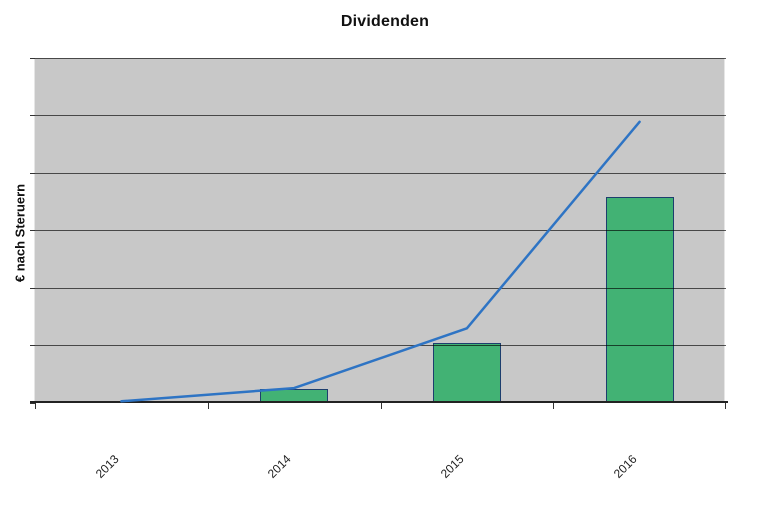  I want to click on x-axis-label: 2016, so click(625, 466).